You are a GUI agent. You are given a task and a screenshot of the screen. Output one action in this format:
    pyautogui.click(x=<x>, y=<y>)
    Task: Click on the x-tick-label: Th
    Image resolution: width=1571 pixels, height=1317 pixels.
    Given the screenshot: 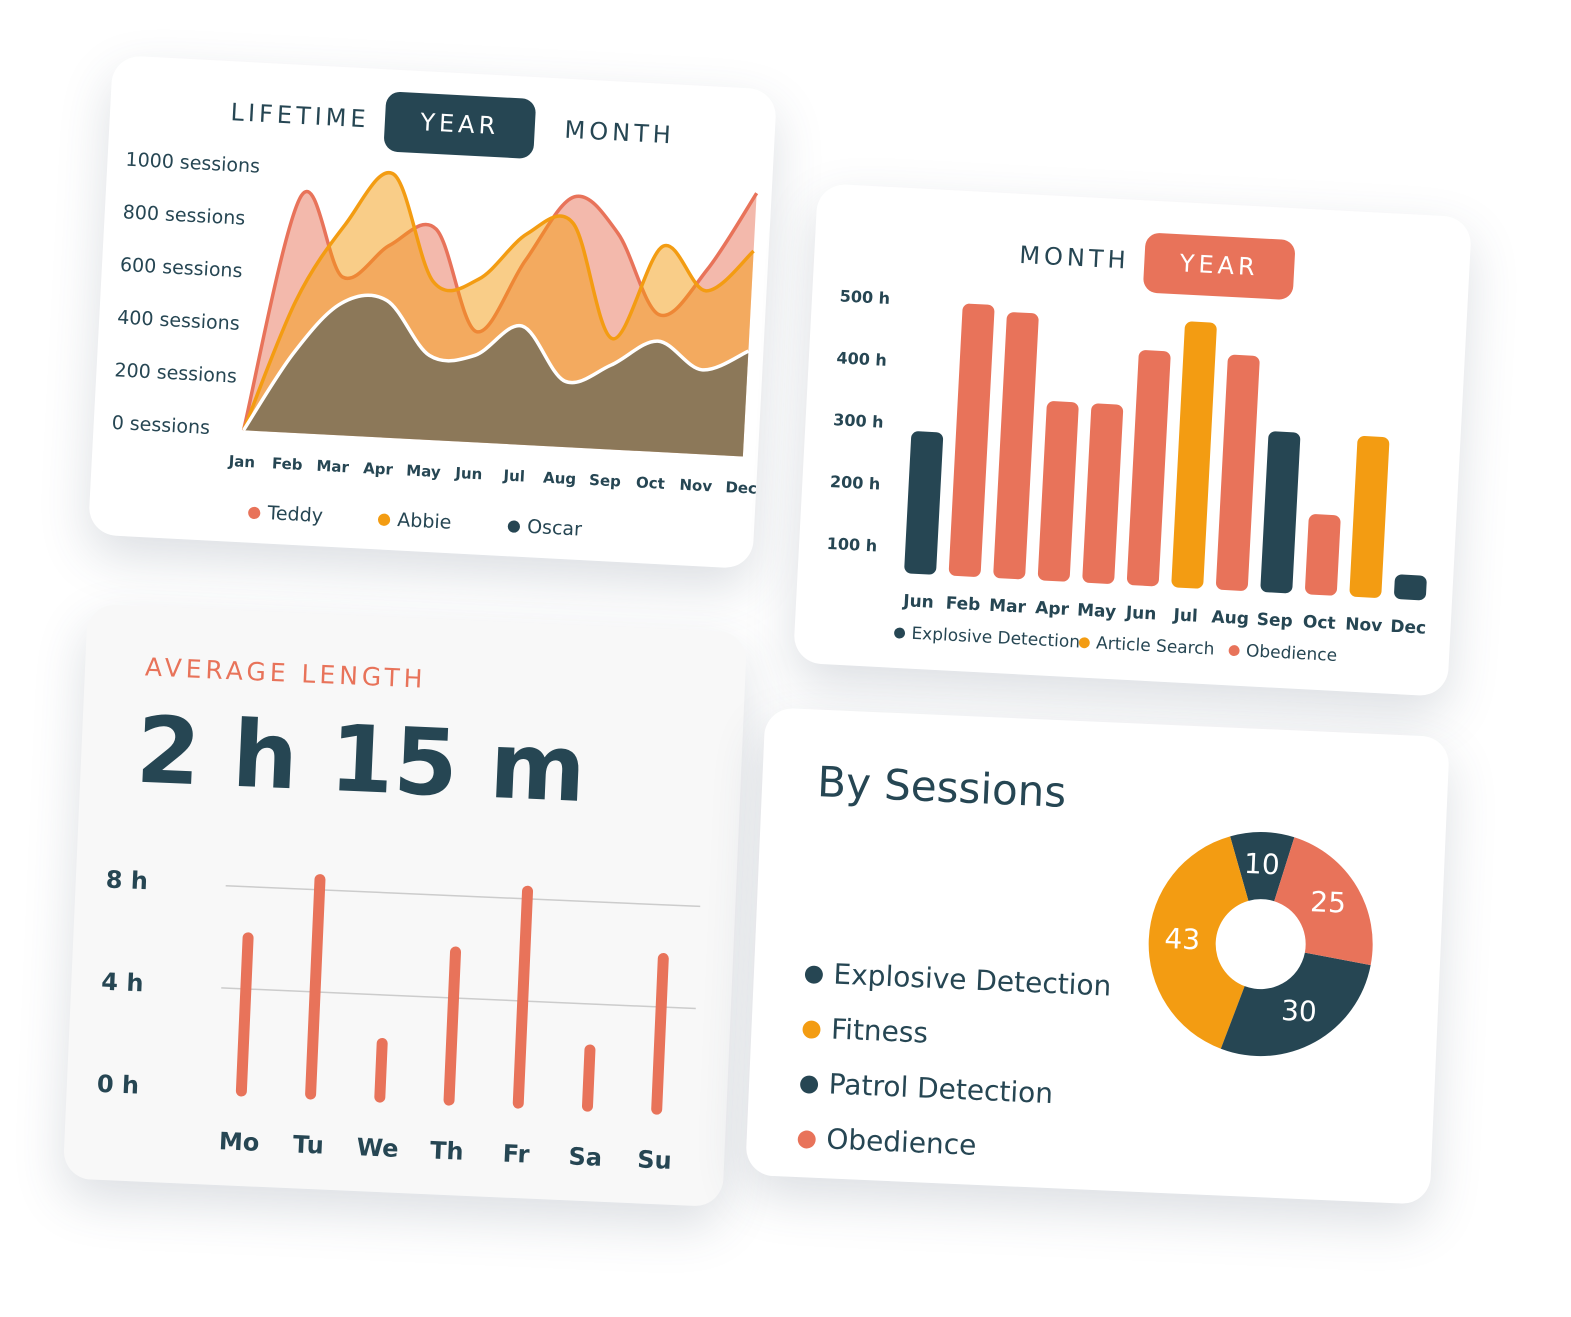 What is the action you would take?
    pyautogui.click(x=446, y=1150)
    